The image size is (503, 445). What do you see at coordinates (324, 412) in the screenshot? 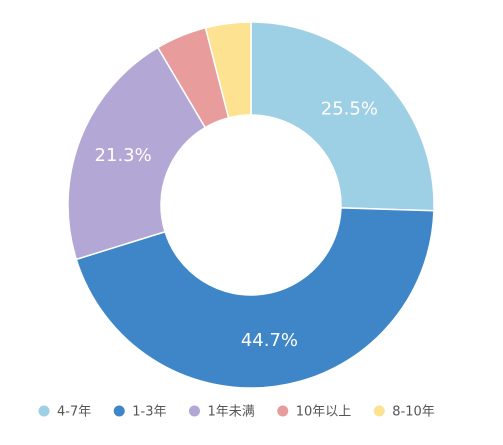
I see `legend-label: 10年以上` at bounding box center [324, 412].